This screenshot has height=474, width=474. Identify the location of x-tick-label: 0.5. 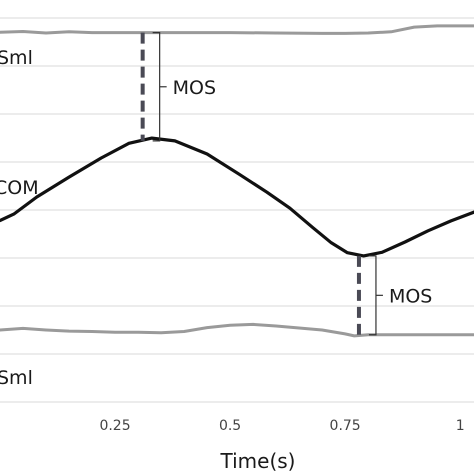
(230, 426).